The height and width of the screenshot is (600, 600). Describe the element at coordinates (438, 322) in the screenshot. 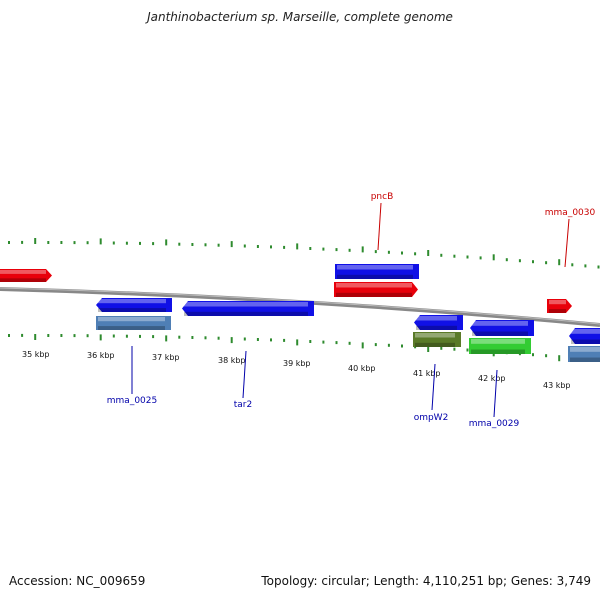

I see `gene-ompW2` at that location.